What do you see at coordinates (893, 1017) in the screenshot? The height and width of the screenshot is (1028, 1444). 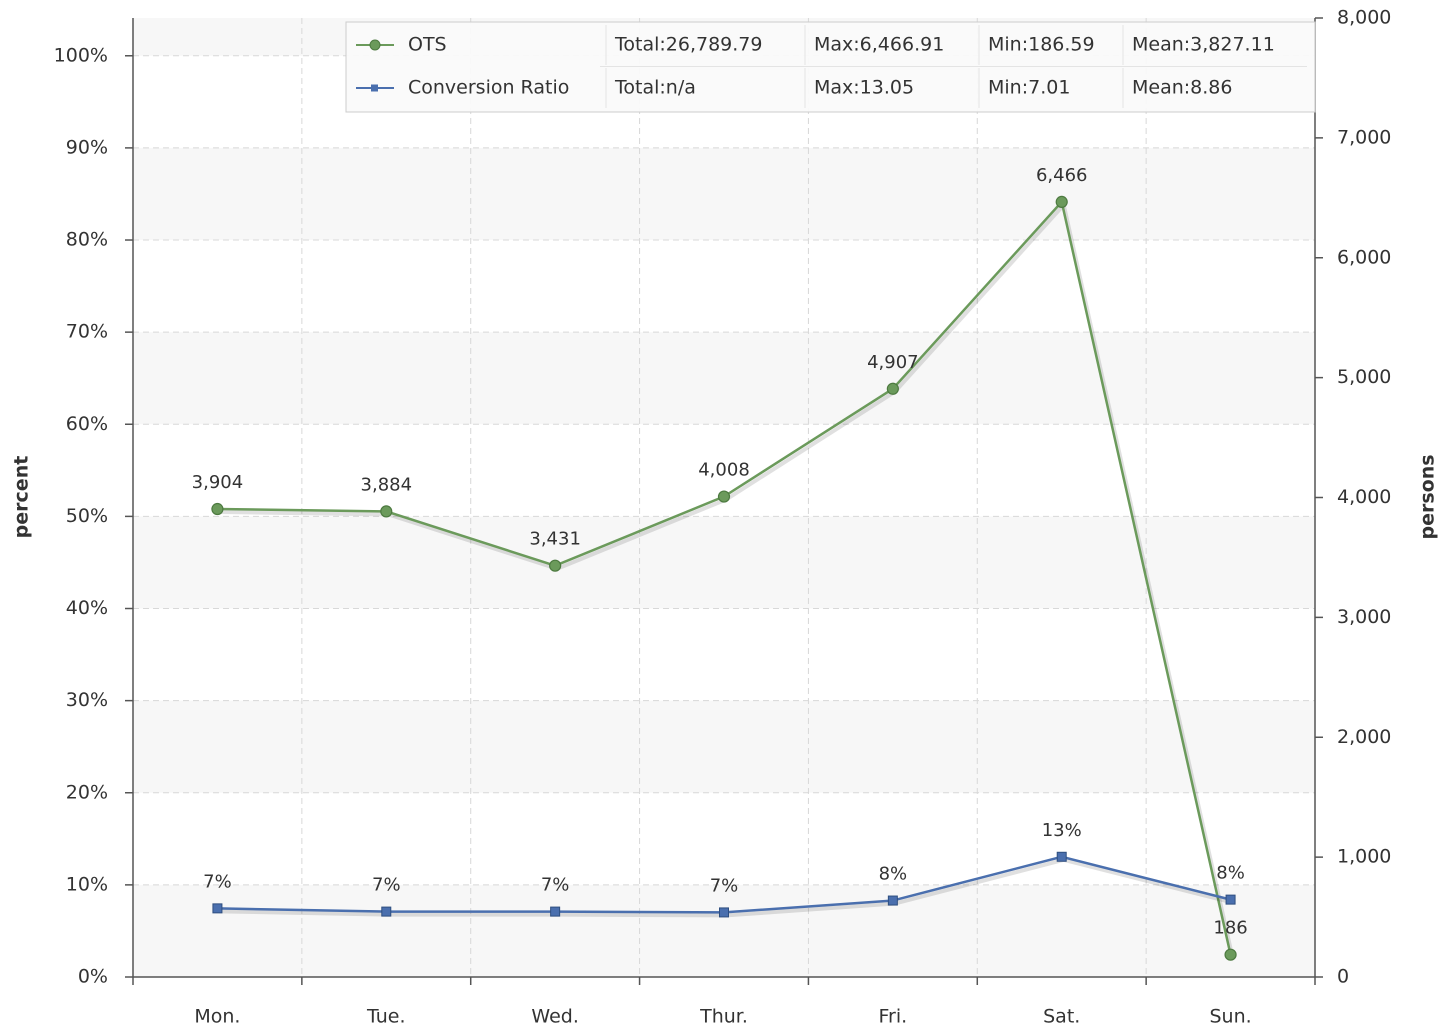 I see `x-tick-label: Fri.` at bounding box center [893, 1017].